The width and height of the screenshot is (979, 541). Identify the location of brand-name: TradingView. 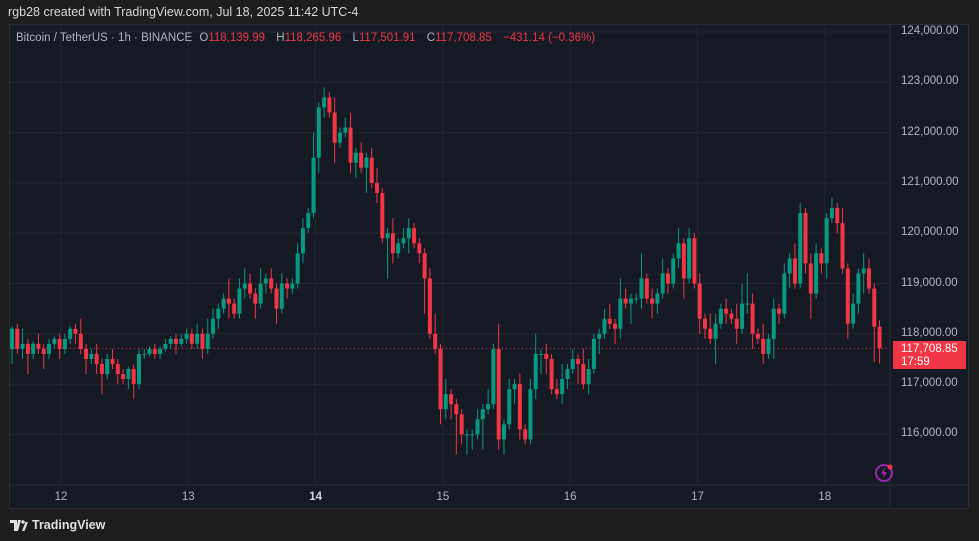
(69, 525).